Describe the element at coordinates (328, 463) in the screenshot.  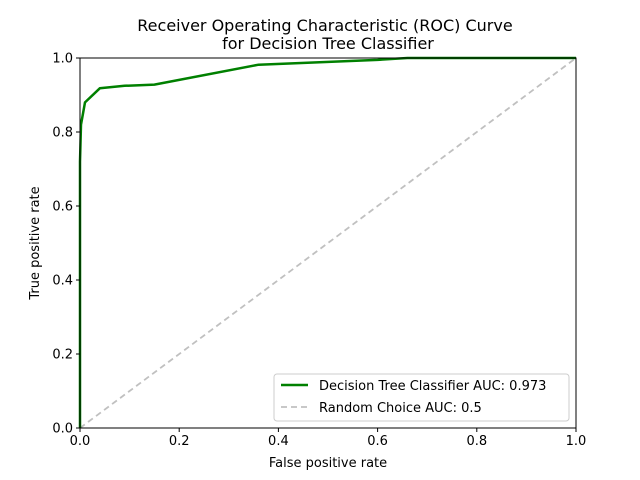
I see `x-axis-label: False positive rate` at that location.